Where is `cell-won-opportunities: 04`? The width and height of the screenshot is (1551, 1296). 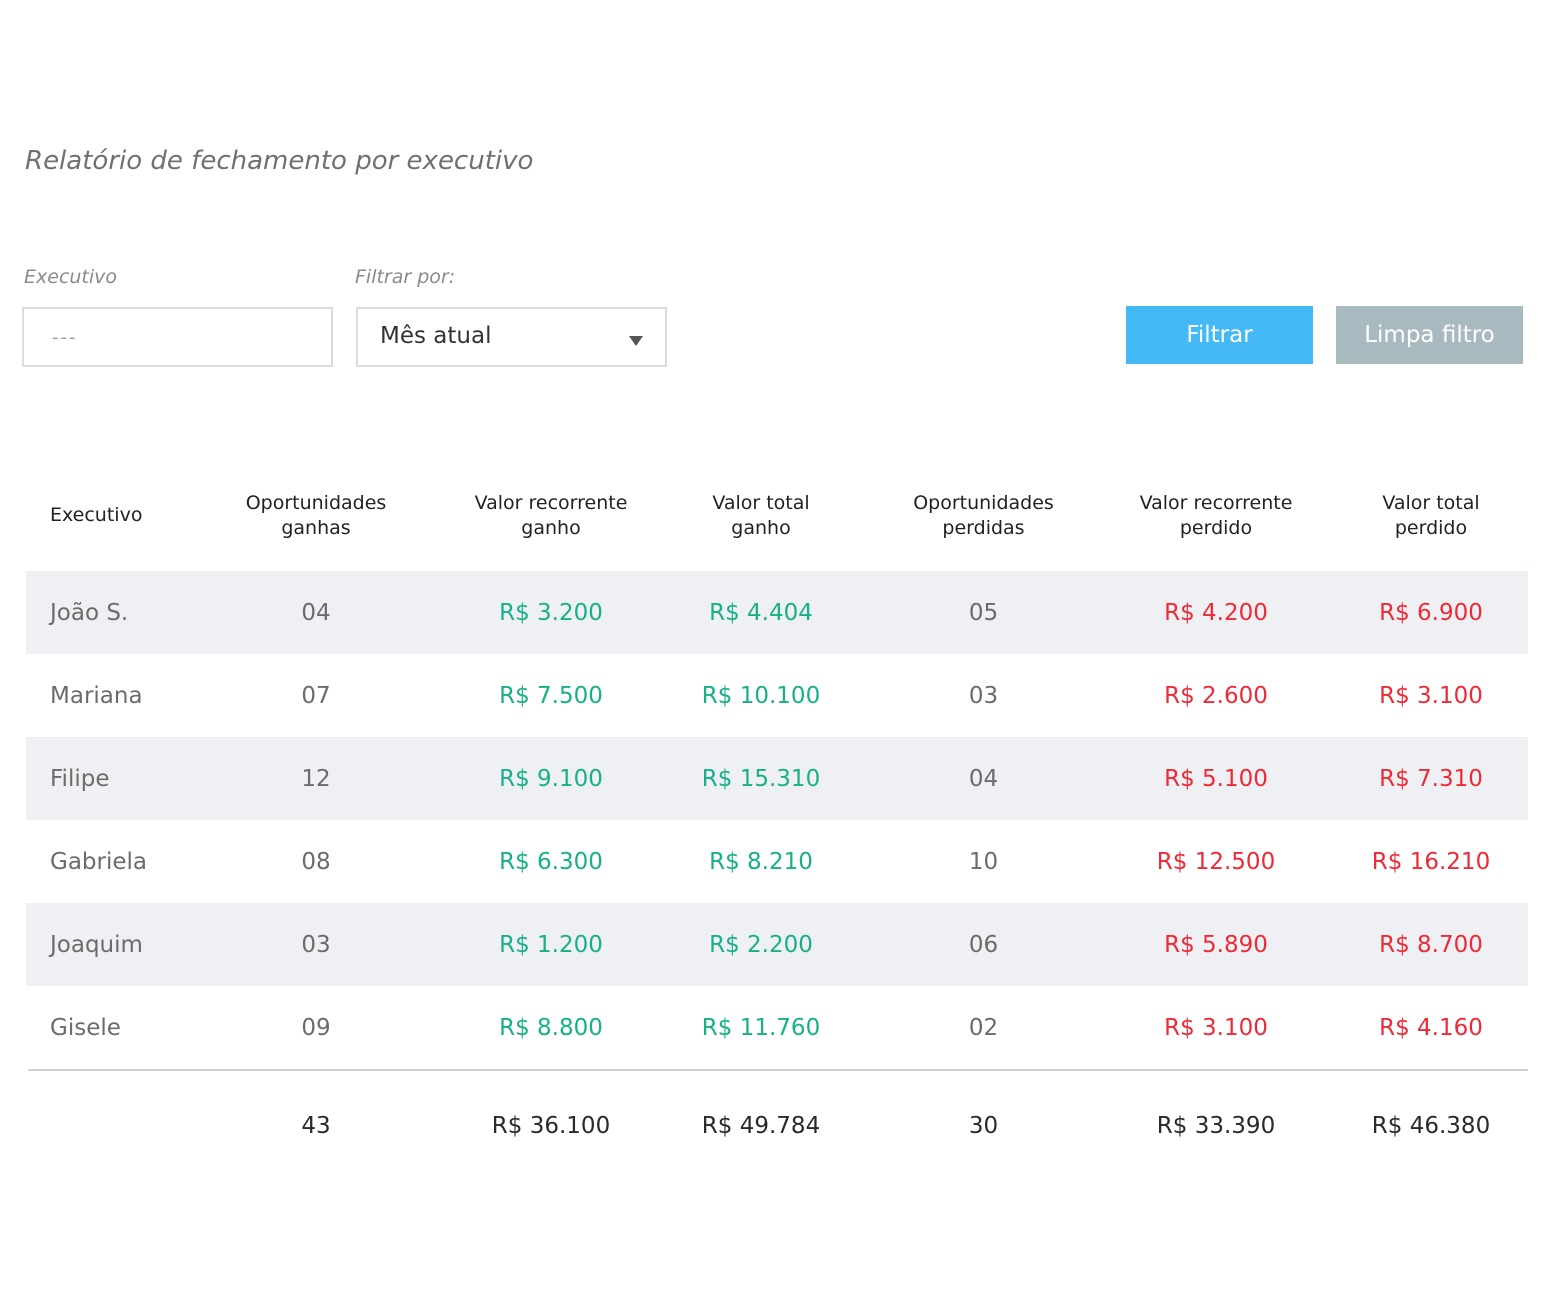 cell-won-opportunities: 04 is located at coordinates (316, 612).